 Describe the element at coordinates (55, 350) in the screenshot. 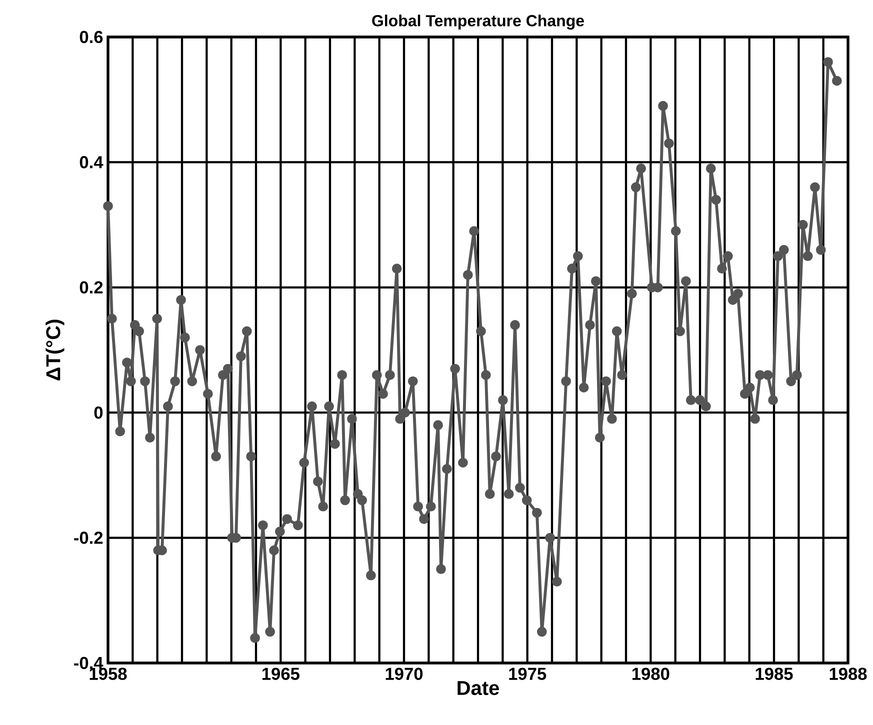

I see `y-axis-title: ΔT(°C)` at that location.